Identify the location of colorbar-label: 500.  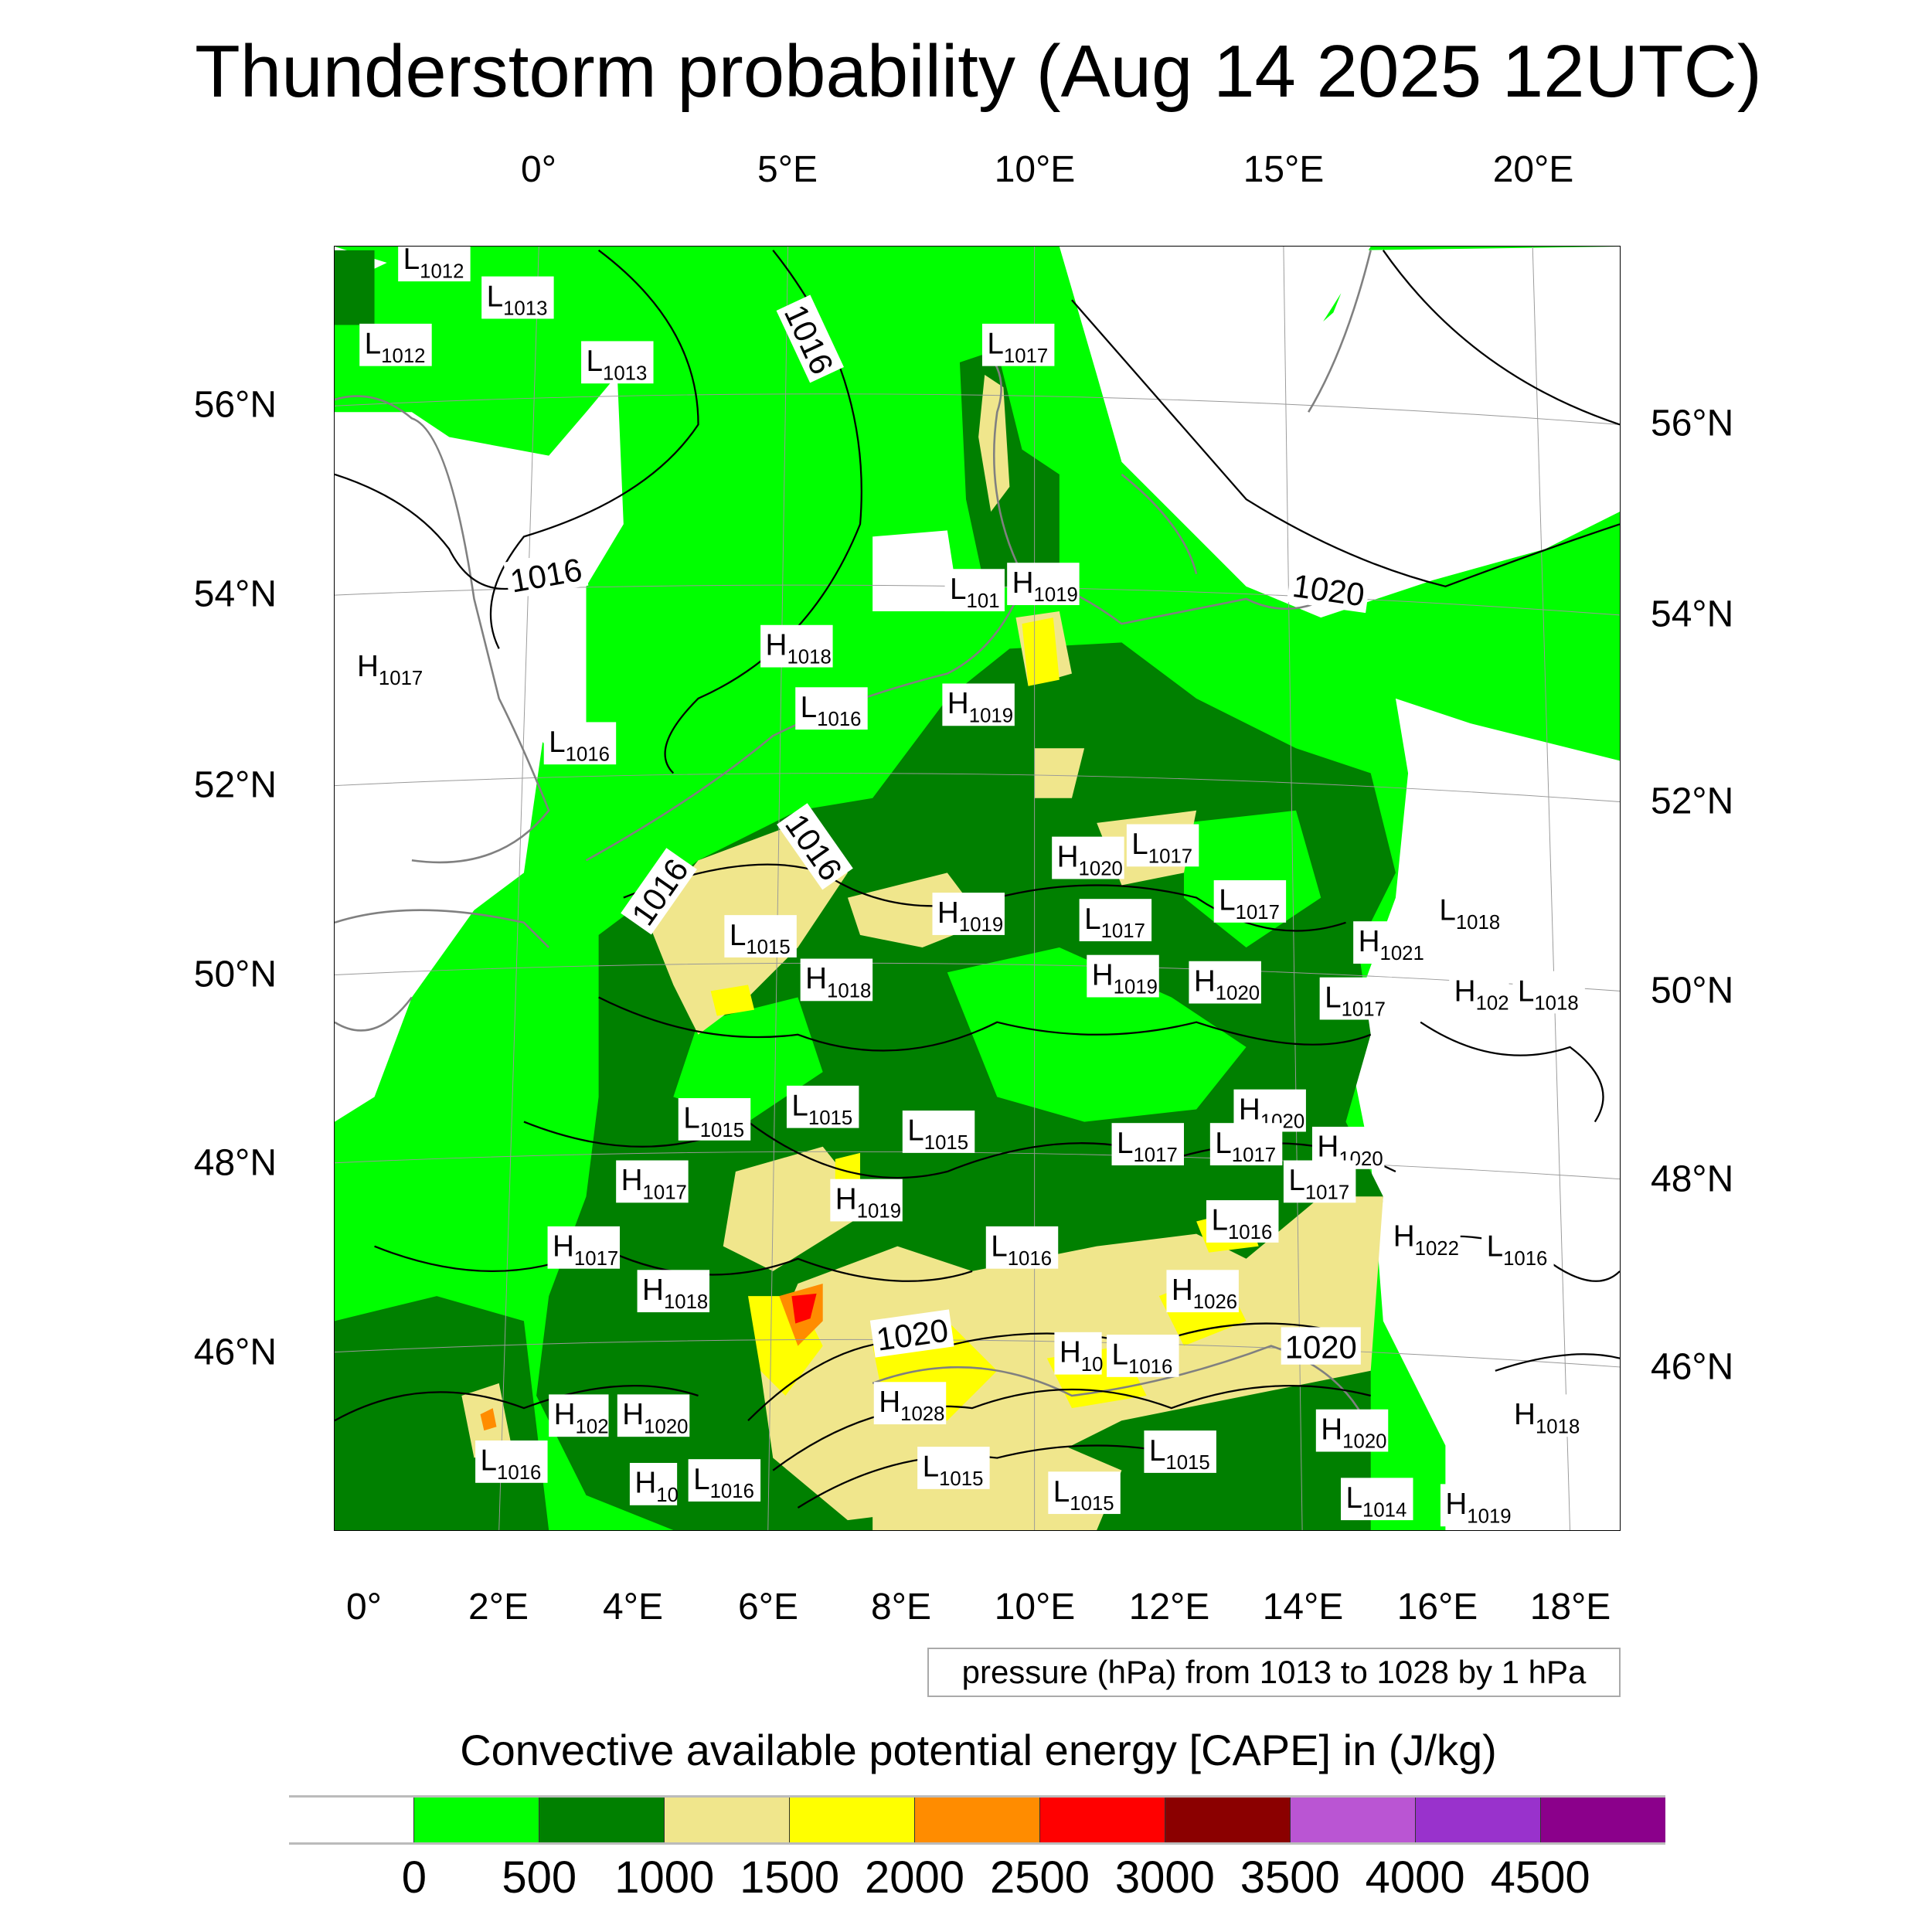
(539, 1878).